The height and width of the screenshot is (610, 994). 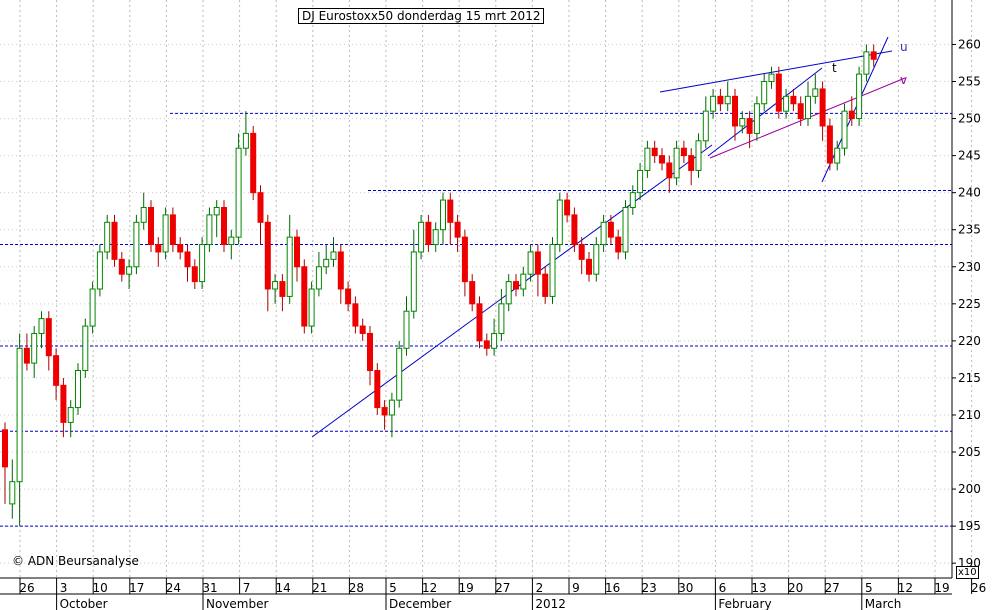 I want to click on month-label: 2012, so click(x=550, y=603).